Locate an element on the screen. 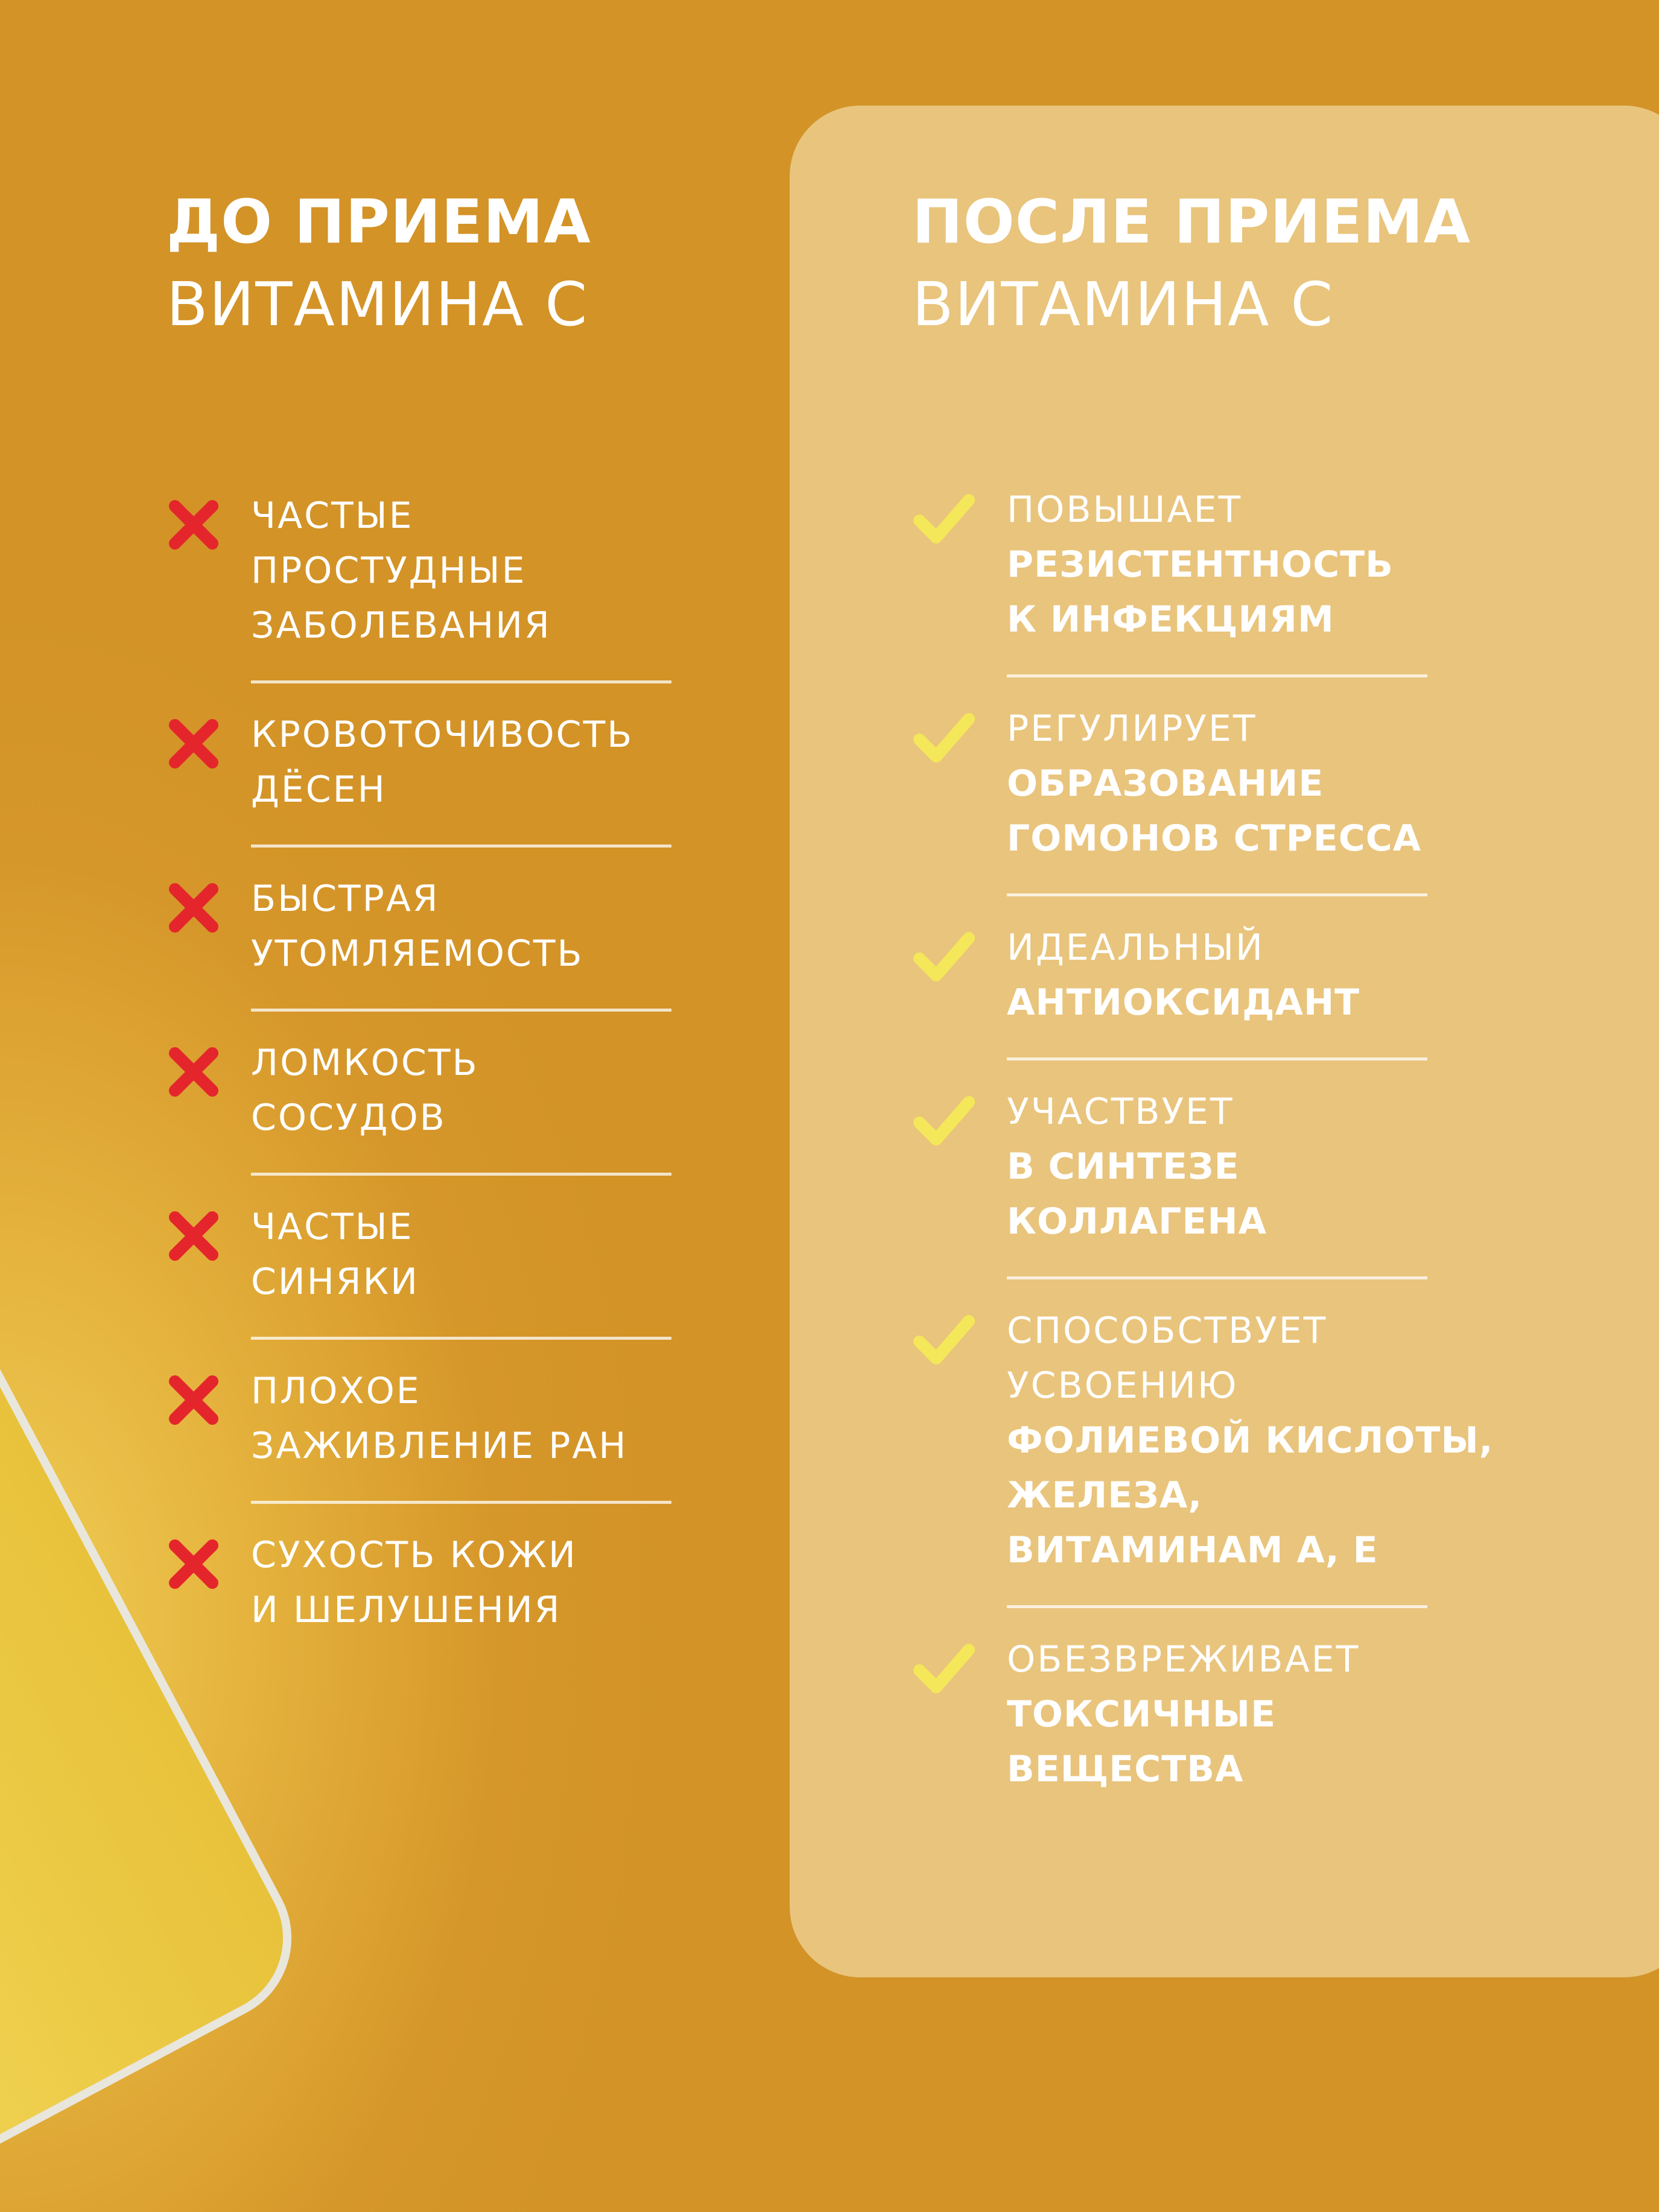 This screenshot has height=2212, width=1659. benefit-item: ПОВЫШАЕТ РЕЗИСТЕНТНОСТЬ К ИНФЕКЦИЯМ is located at coordinates (1170, 564).